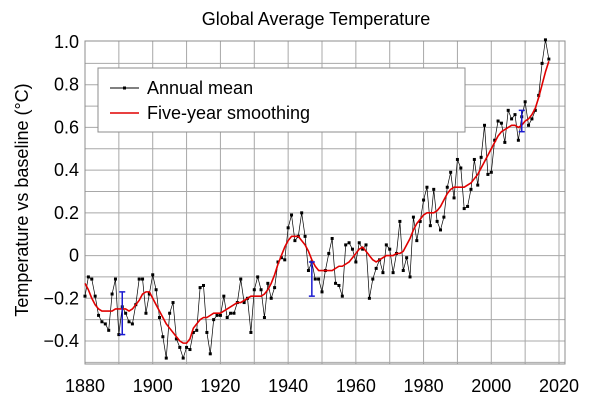 The width and height of the screenshot is (600, 407). I want to click on legend-box, so click(281, 100).